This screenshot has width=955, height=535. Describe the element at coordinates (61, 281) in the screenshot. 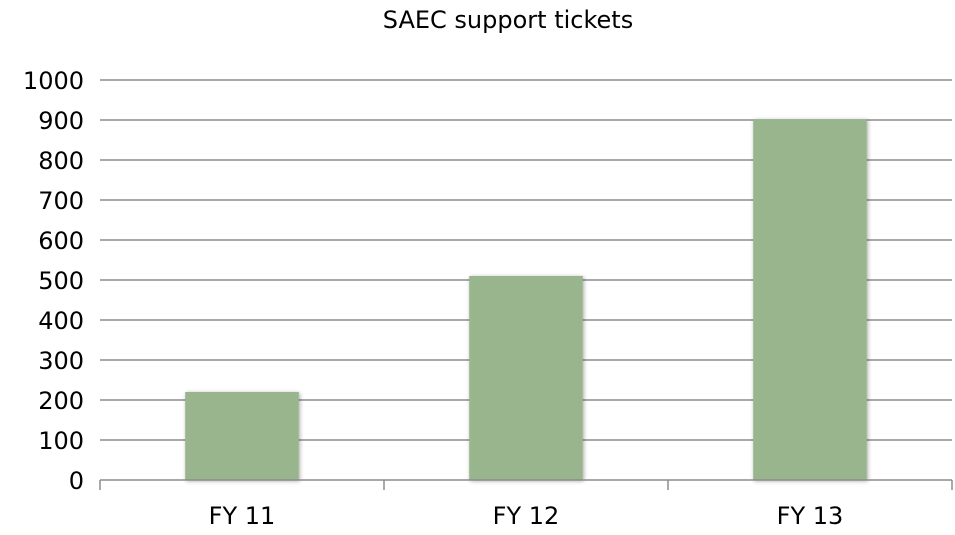

I see `y-tick-label: 500` at that location.